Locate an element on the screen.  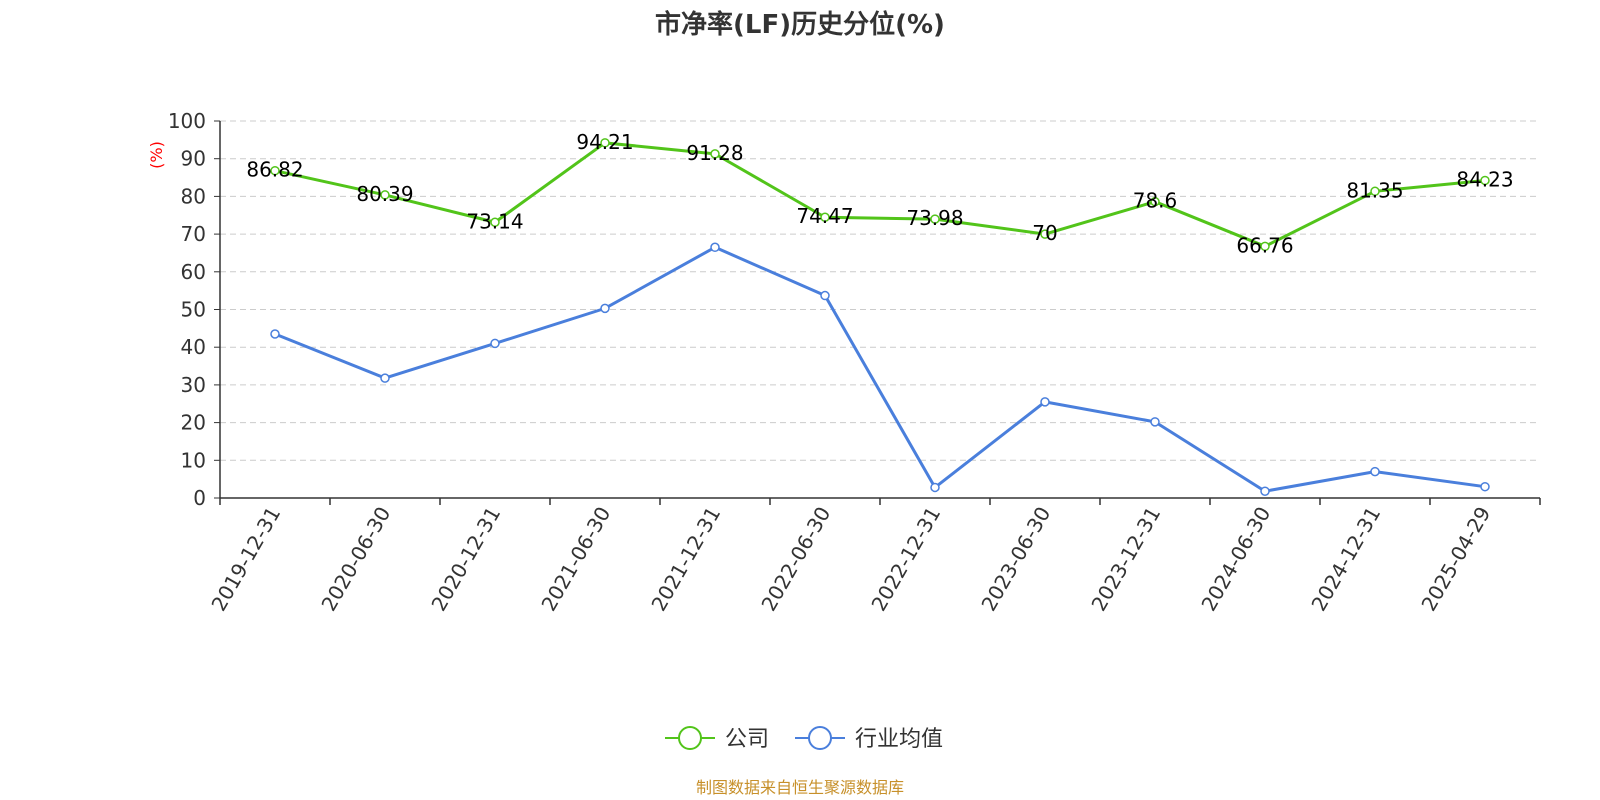
data-label: 78.6 is located at coordinates (1155, 201).